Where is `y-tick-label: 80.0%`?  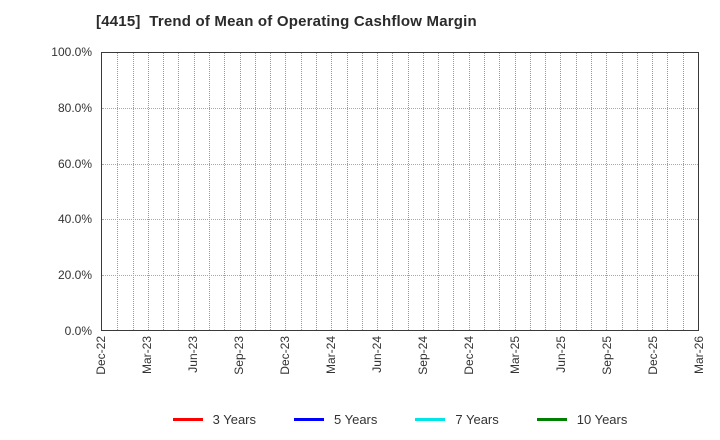
y-tick-label: 80.0% is located at coordinates (74, 107).